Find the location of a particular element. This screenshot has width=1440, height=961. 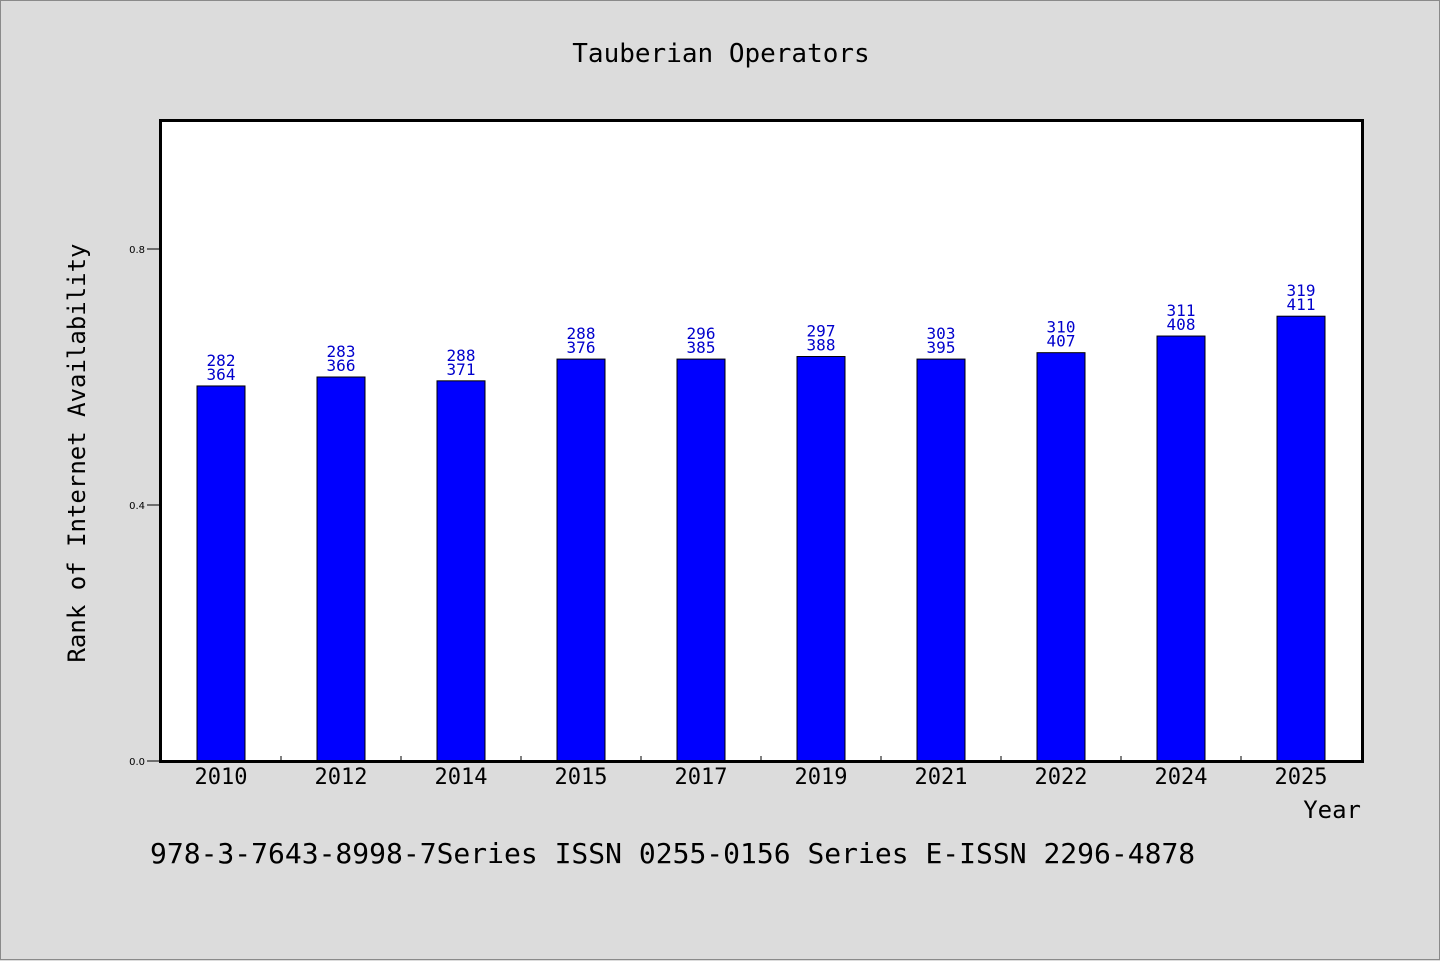

bar-label-top: 283 is located at coordinates (341, 351).